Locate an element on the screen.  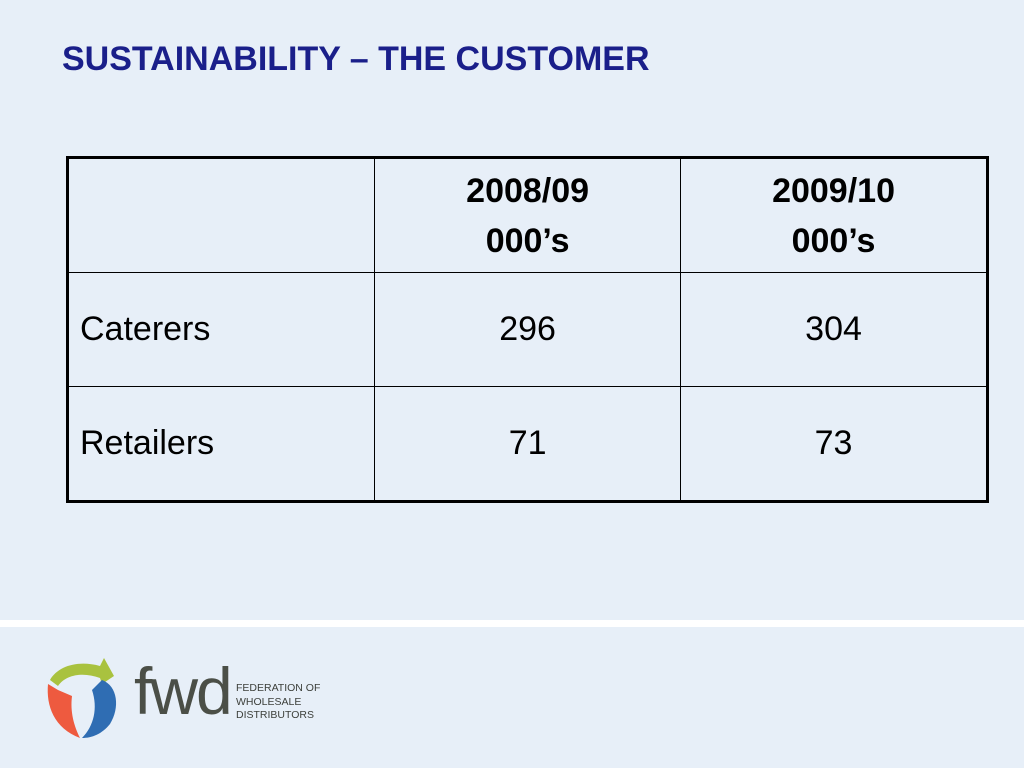
table-row-retailers: Retailers 71 73 is located at coordinates (527, 444).